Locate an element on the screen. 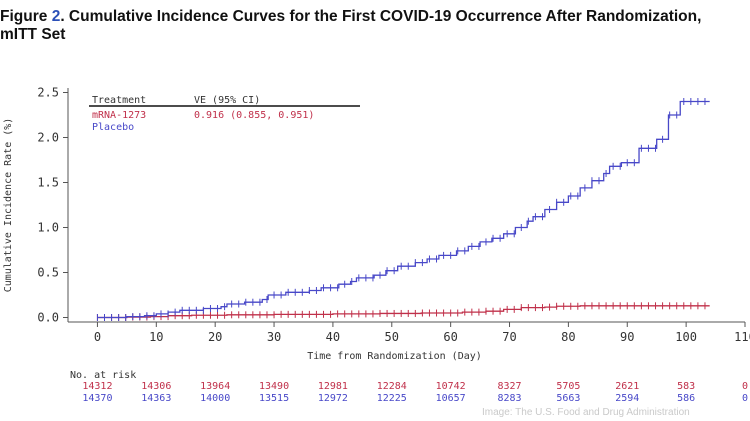 The width and height of the screenshot is (750, 421). x-tick-label: 40 is located at coordinates (333, 337).